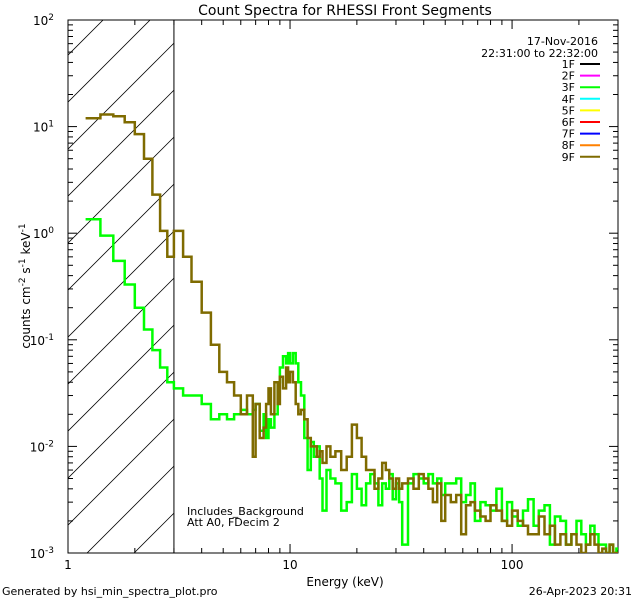 The width and height of the screenshot is (640, 600). I want to click on y-tick-label: 10¹, so click(43, 127).